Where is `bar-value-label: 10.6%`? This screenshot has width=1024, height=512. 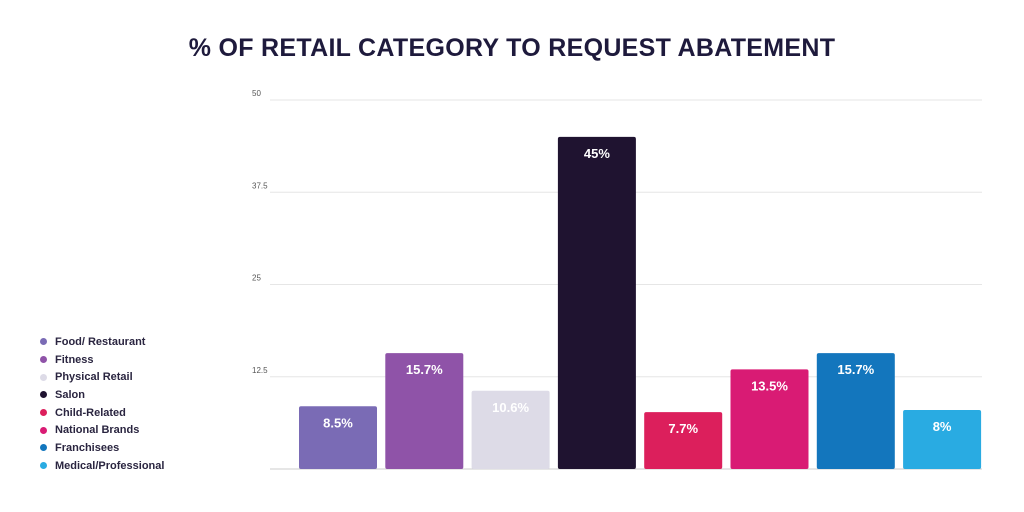 bar-value-label: 10.6% is located at coordinates (510, 407).